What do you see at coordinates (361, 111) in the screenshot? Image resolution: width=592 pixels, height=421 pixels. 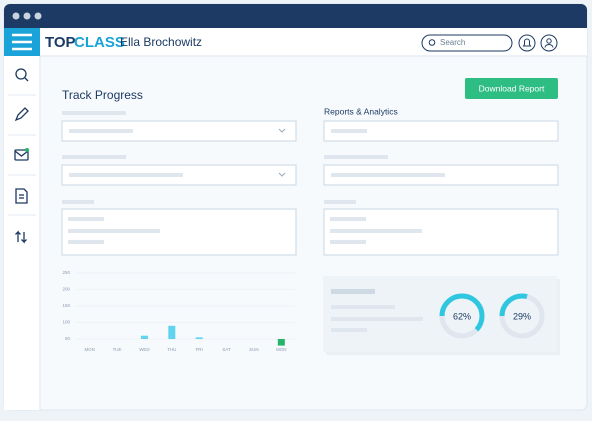 I see `section-title: Reports & Analytics` at bounding box center [361, 111].